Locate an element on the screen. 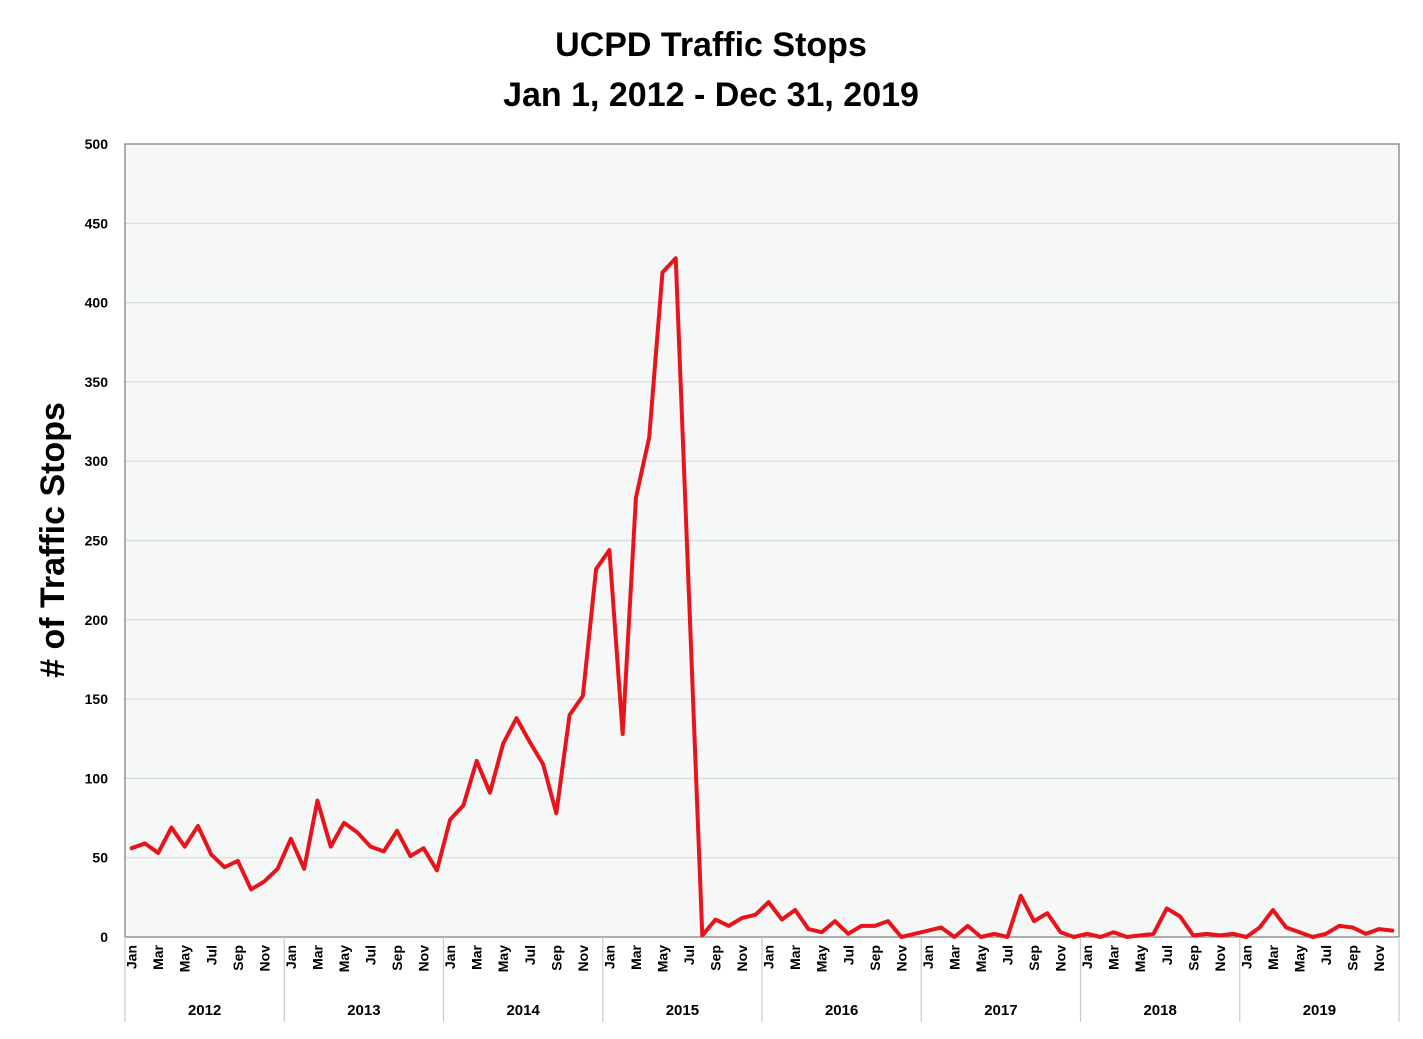 Image resolution: width=1423 pixels, height=1039 pixels. year-label: 2015 is located at coordinates (682, 1010).